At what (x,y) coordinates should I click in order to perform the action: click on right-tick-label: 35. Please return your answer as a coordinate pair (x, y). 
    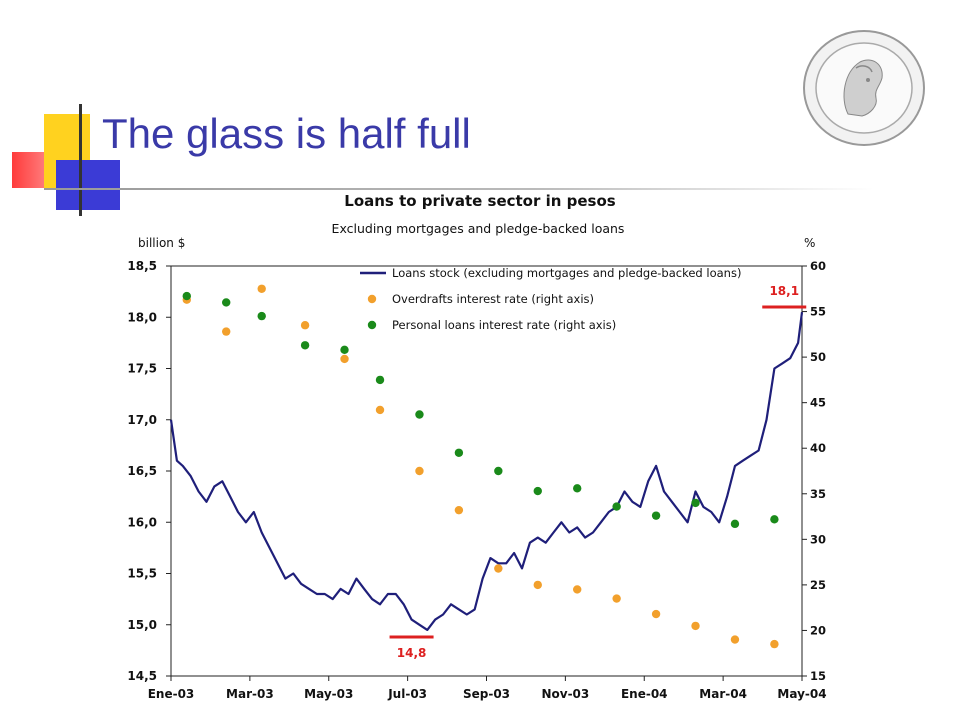
    Looking at the image, I should click on (818, 494).